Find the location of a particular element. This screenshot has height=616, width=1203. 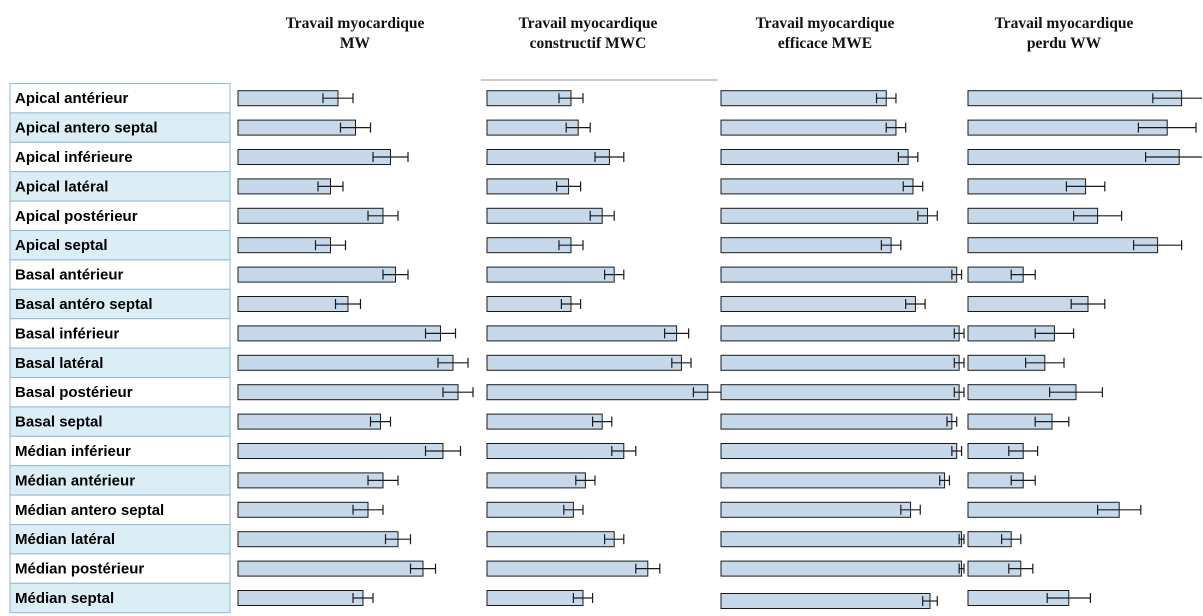

segment-label: Médian latéral is located at coordinates (65, 539).